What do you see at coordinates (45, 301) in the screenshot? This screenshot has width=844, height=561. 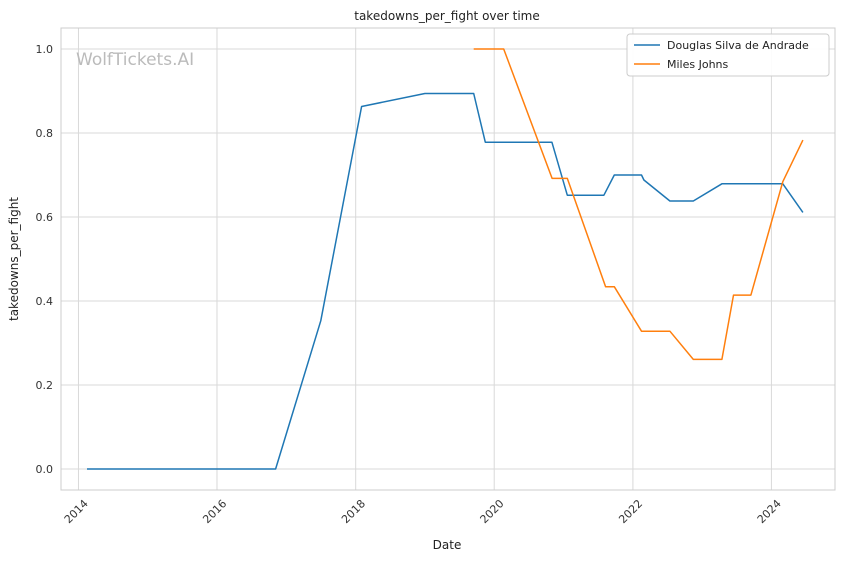 I see `y-tick-label-0.4: 0.4` at bounding box center [45, 301].